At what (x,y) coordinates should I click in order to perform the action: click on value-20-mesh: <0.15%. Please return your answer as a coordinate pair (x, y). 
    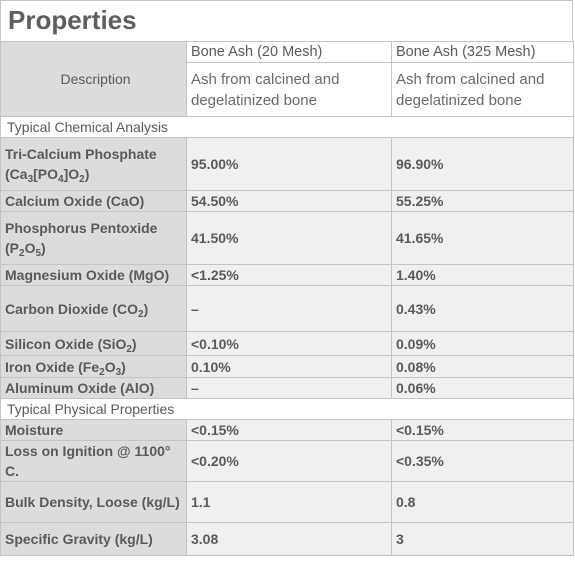
    Looking at the image, I should click on (289, 430).